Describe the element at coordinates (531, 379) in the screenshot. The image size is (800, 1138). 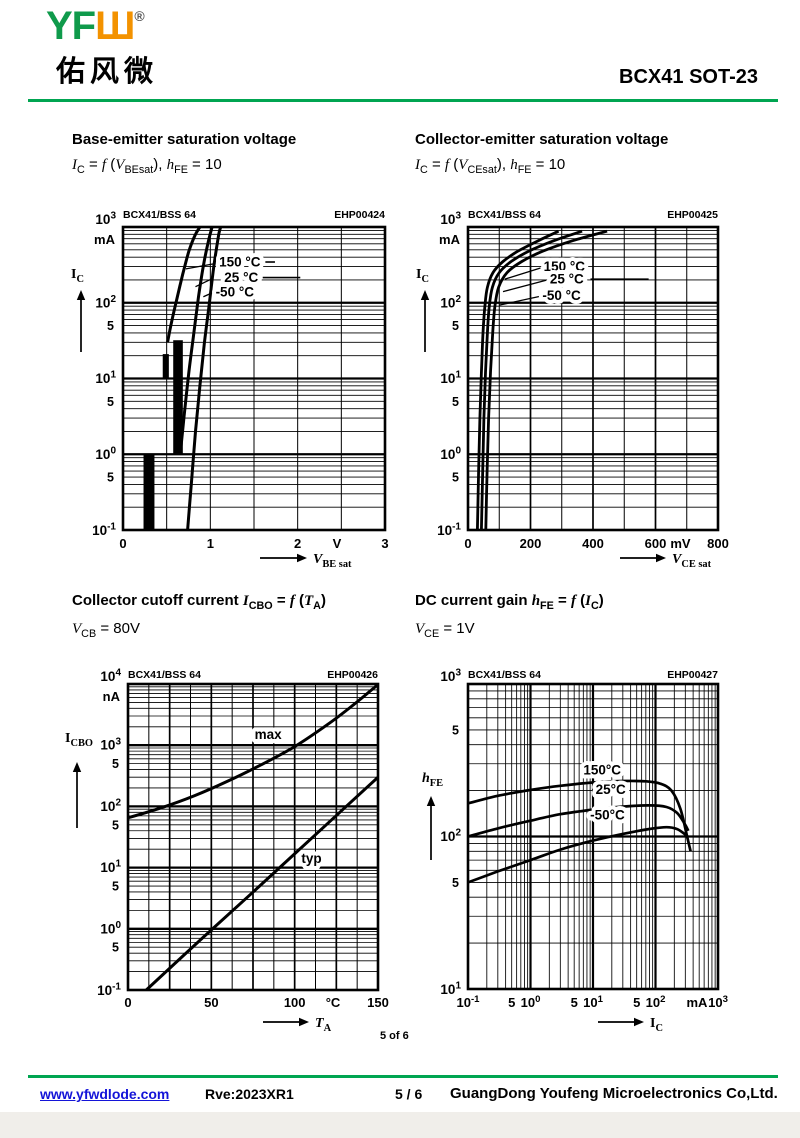
I see `series-curve-25C` at that location.